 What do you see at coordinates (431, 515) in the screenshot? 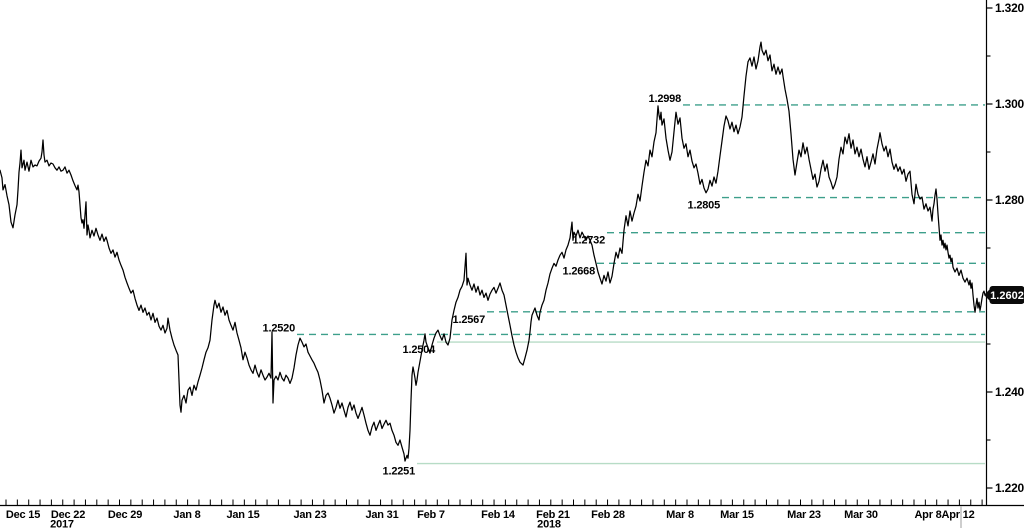
I see `x-axis-label: Feb 7` at bounding box center [431, 515].